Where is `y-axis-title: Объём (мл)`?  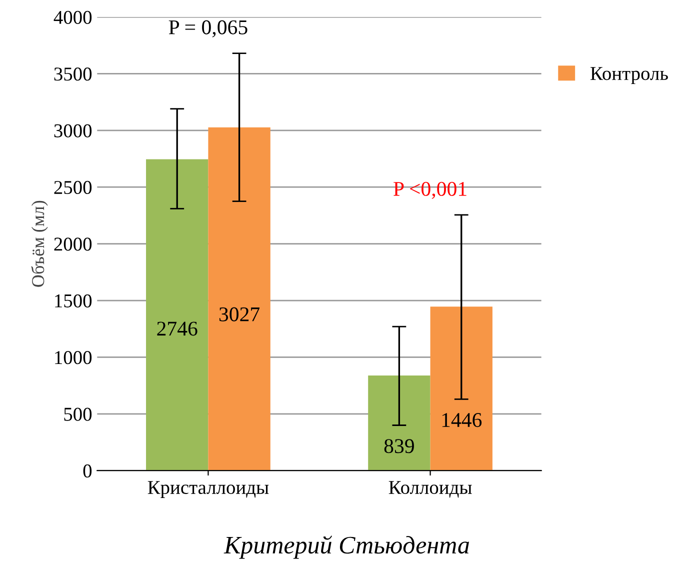
y-axis-title: Объём (мл) is located at coordinates (39, 243).